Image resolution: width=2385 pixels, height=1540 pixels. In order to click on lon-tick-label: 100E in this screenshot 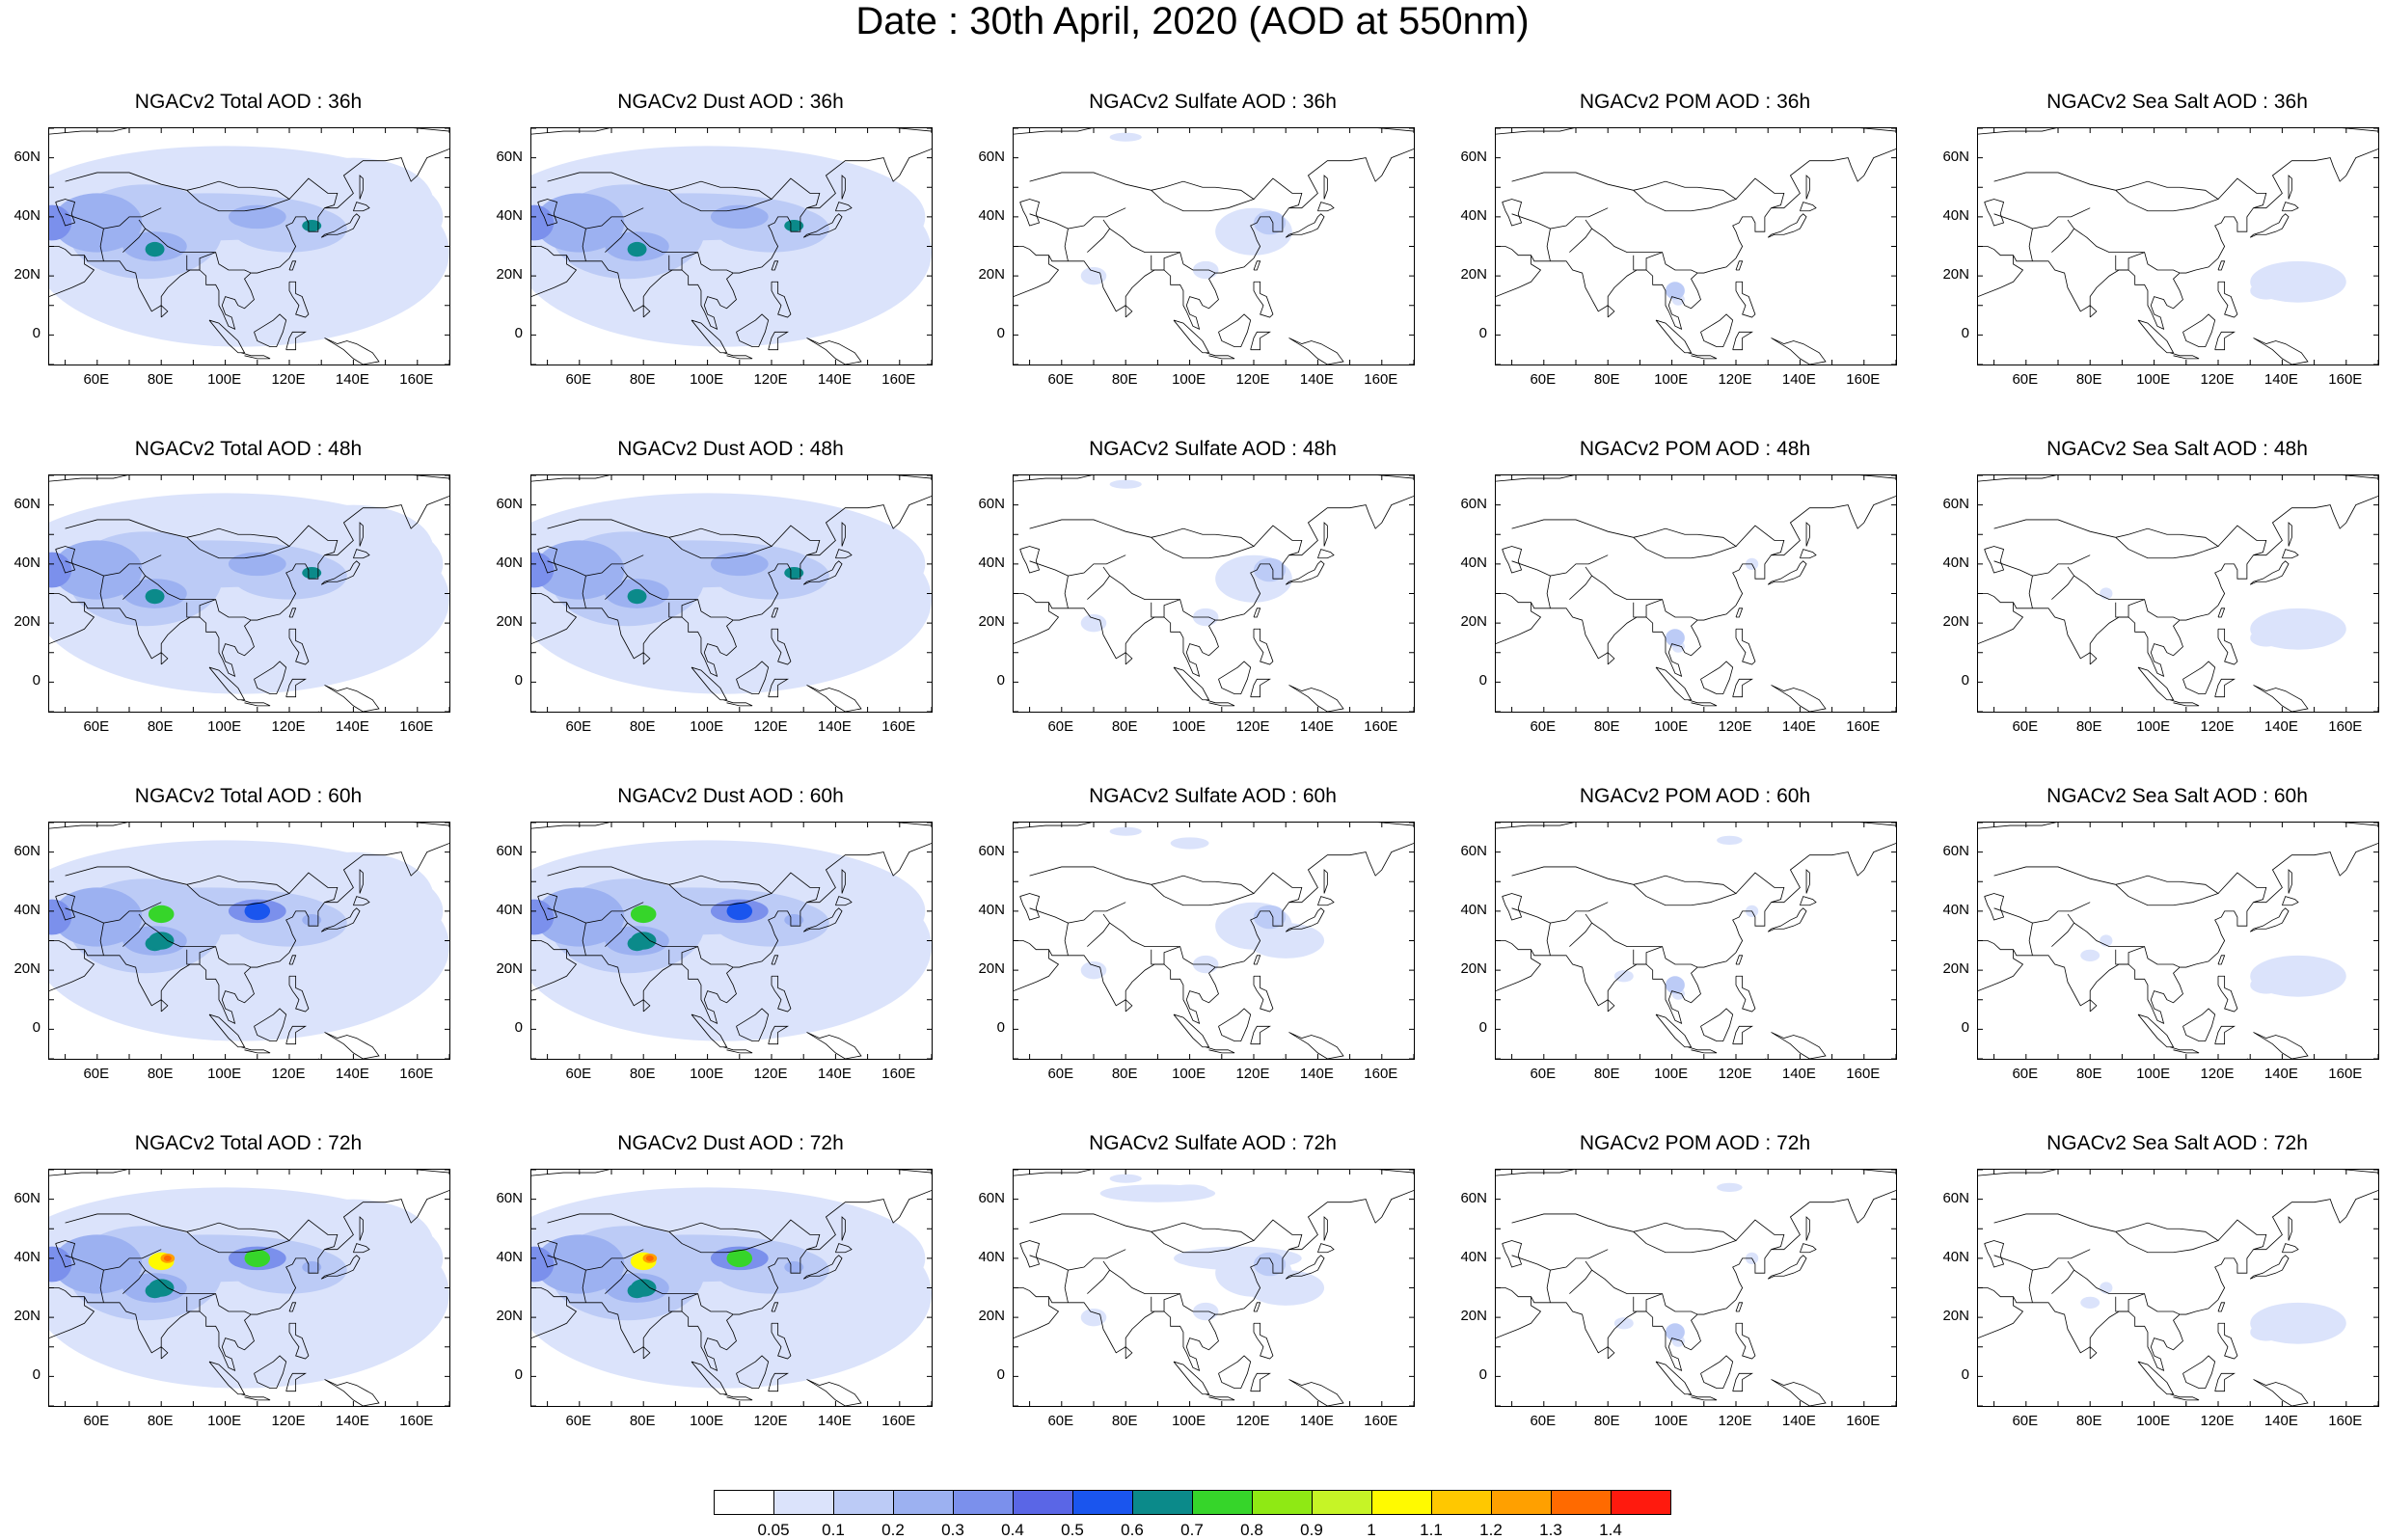, I will do `click(1189, 1421)`.